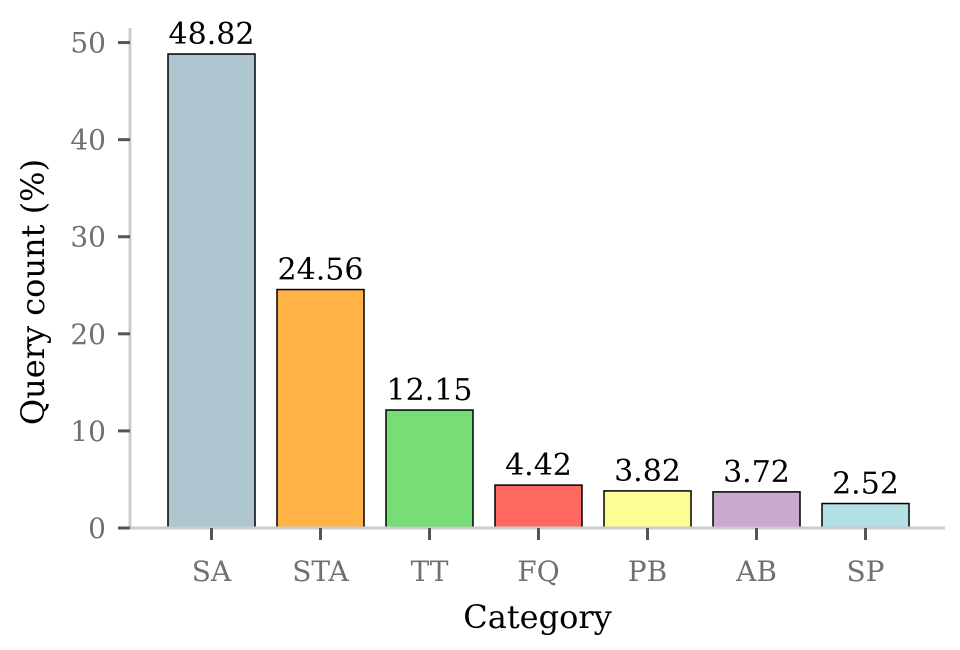 This screenshot has width=960, height=650. I want to click on y-tick-label-10: 10, so click(88, 431).